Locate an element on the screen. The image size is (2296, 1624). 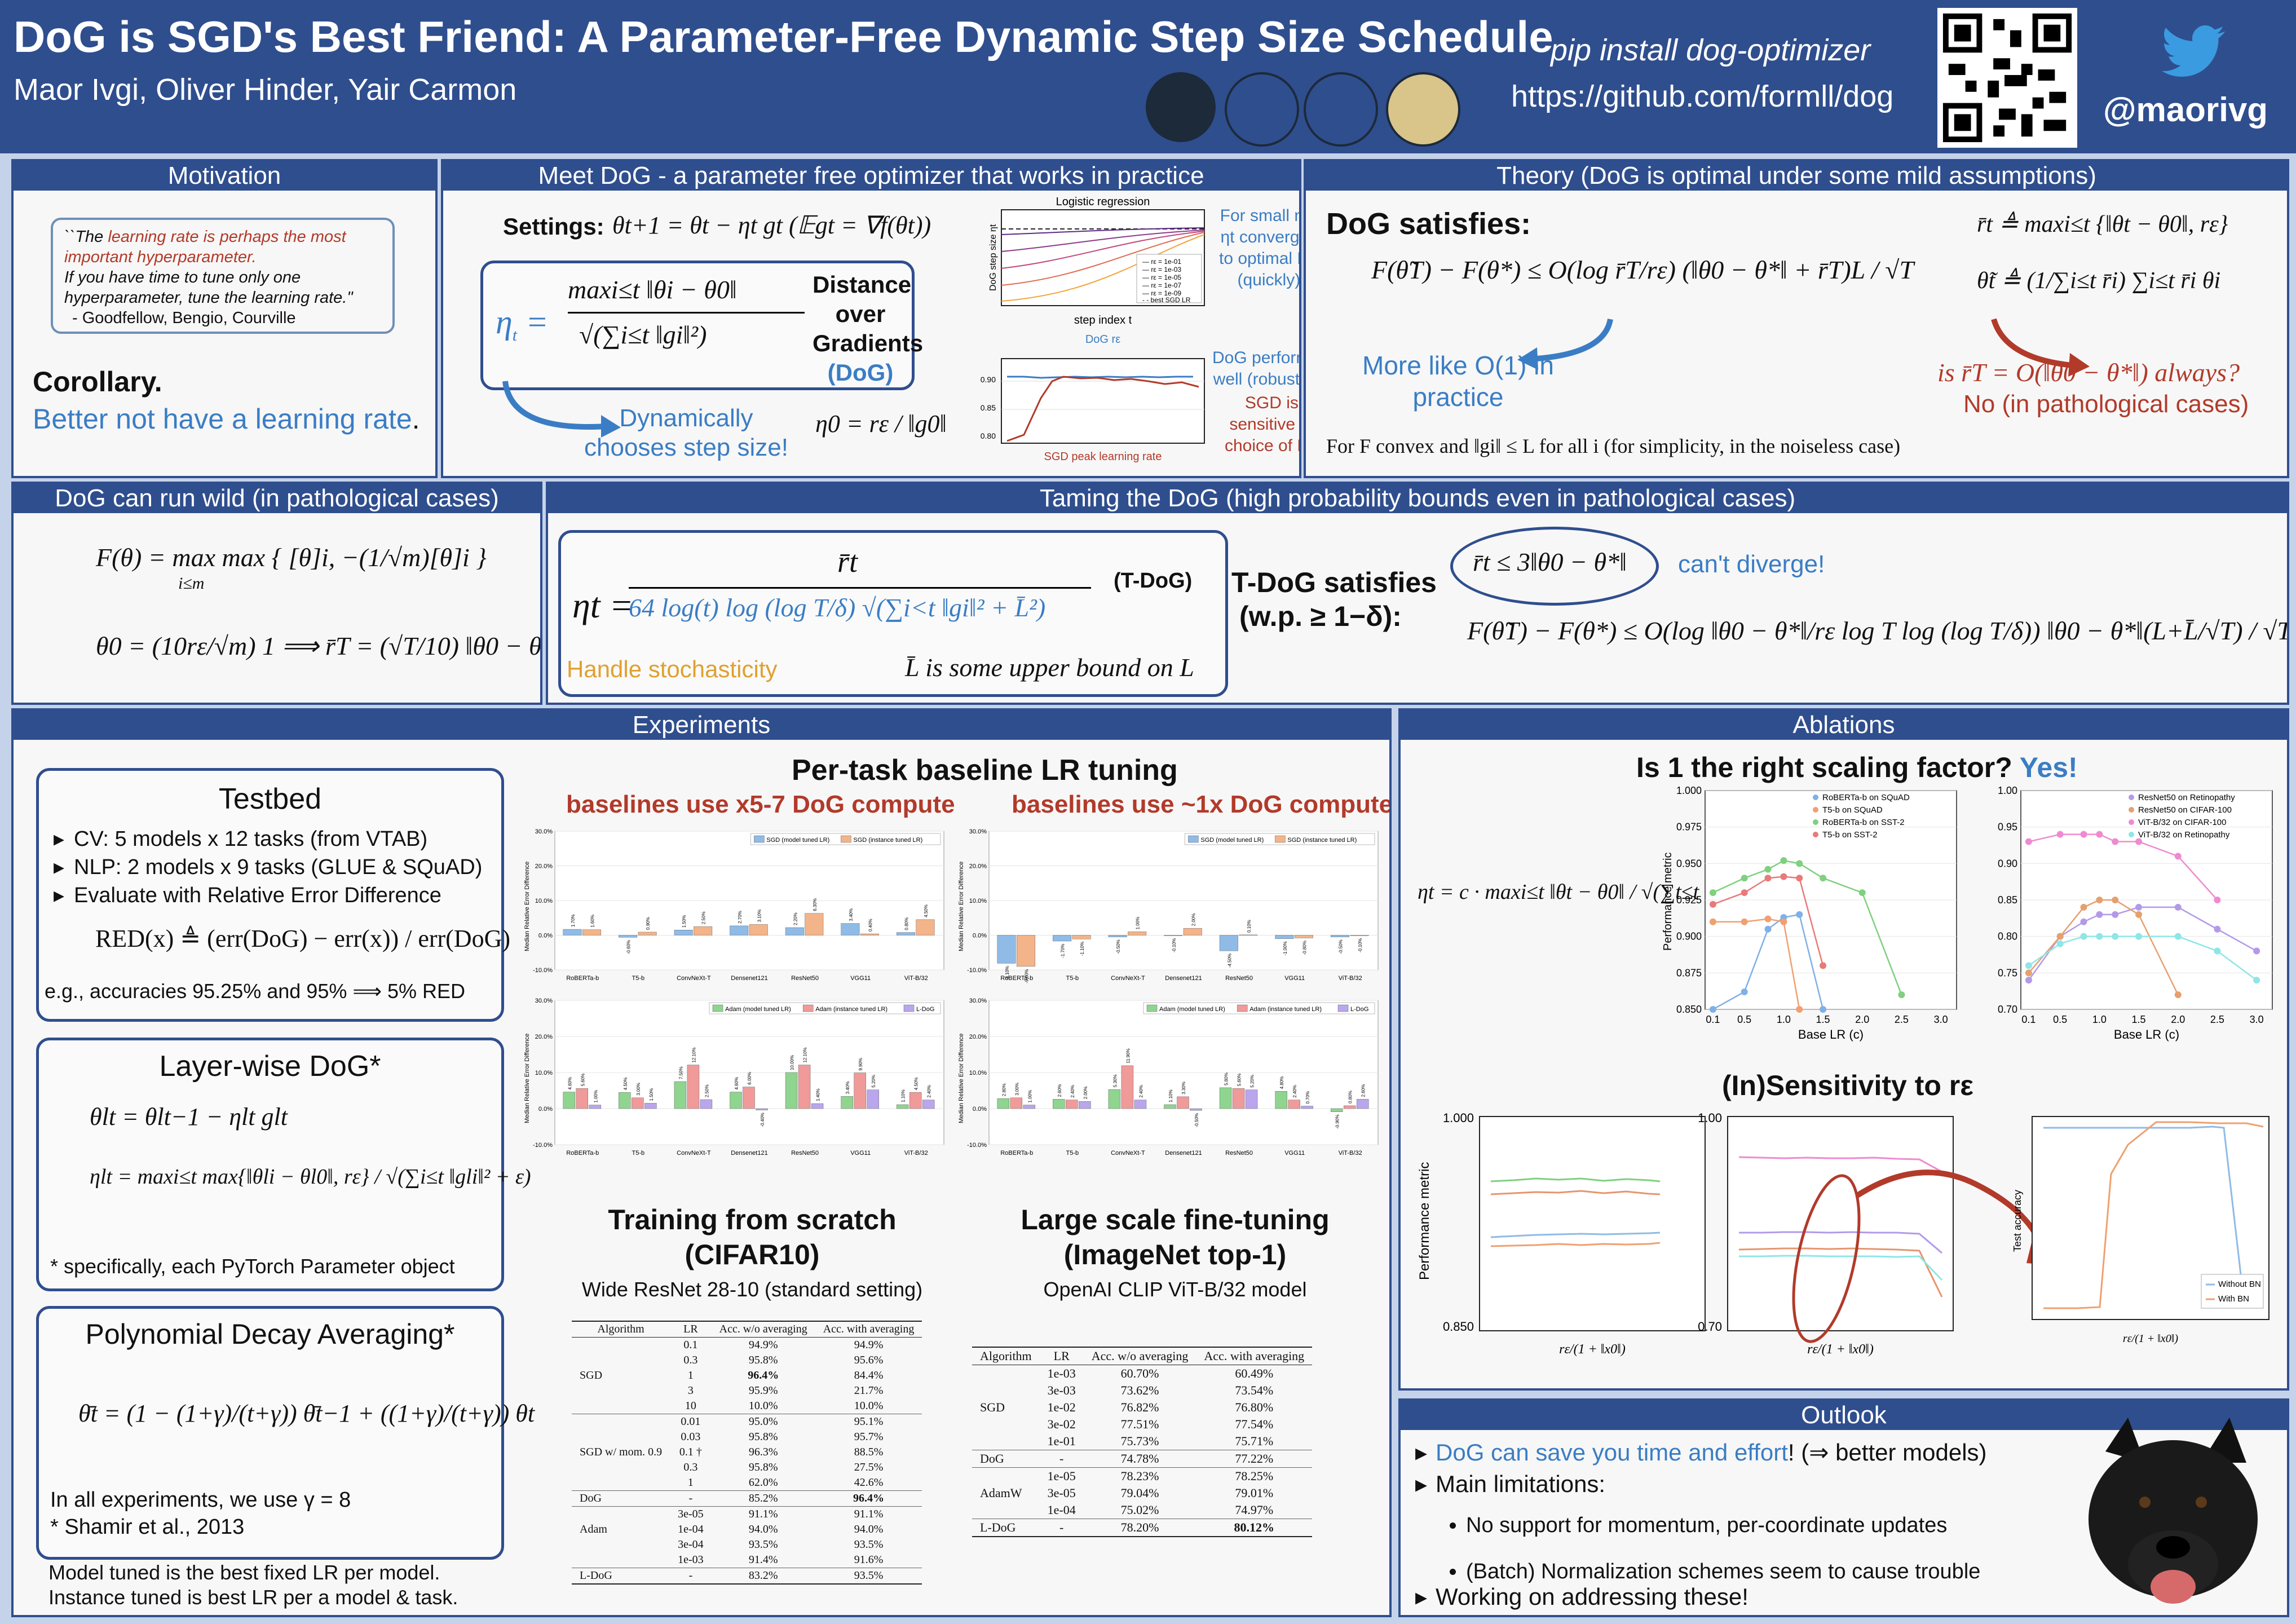
table-cell: 95.1% is located at coordinates (868, 1421).